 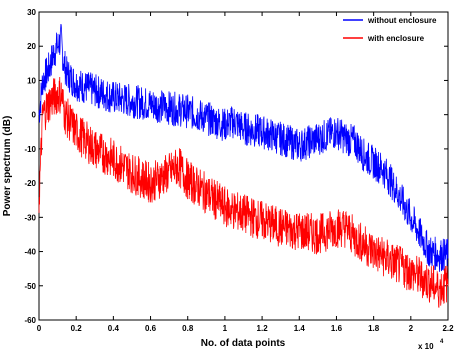 I want to click on y-tick-label: -50, so click(x=30, y=286).